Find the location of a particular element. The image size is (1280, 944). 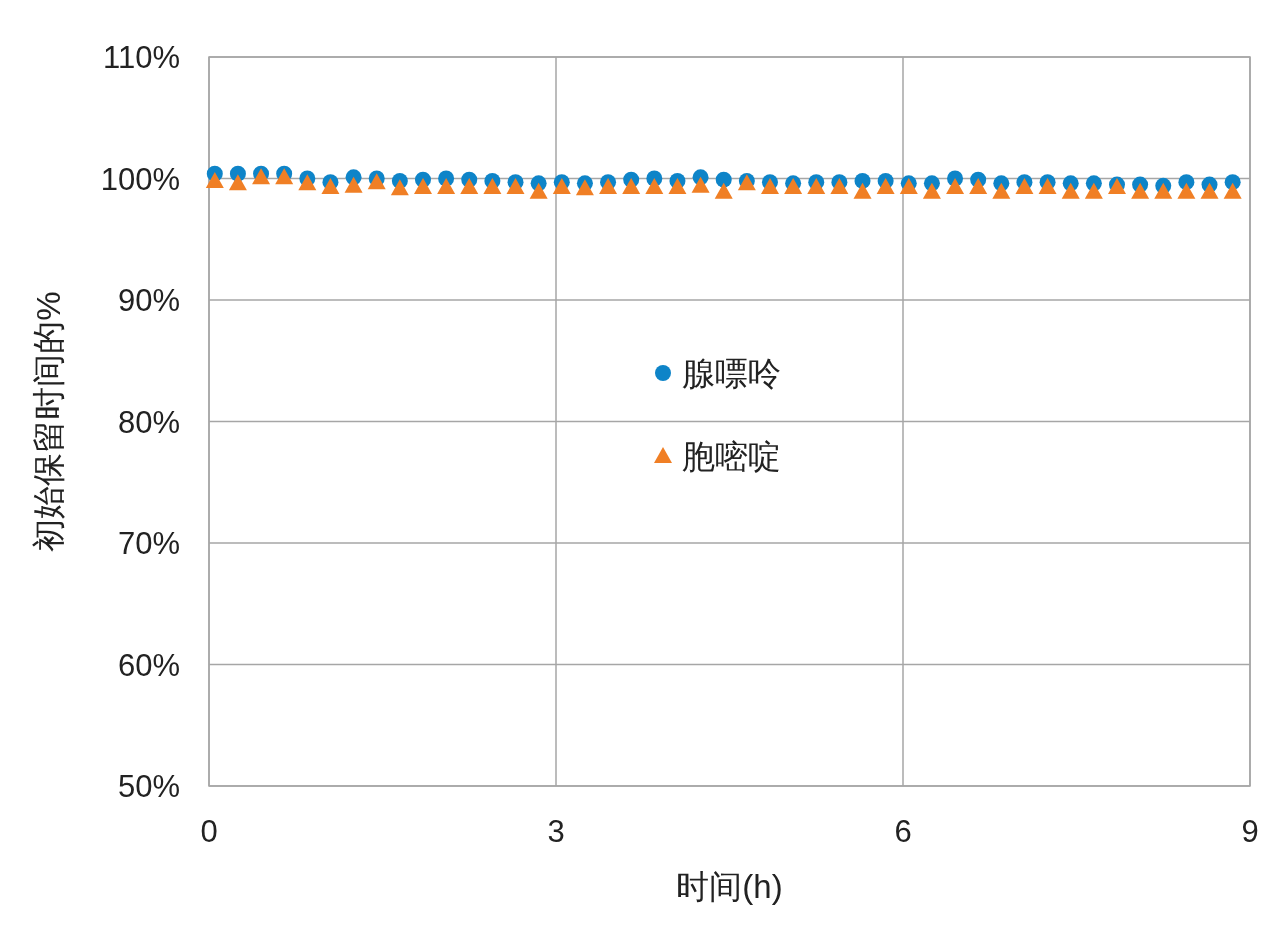

y-tick-label: 100% is located at coordinates (140, 179).